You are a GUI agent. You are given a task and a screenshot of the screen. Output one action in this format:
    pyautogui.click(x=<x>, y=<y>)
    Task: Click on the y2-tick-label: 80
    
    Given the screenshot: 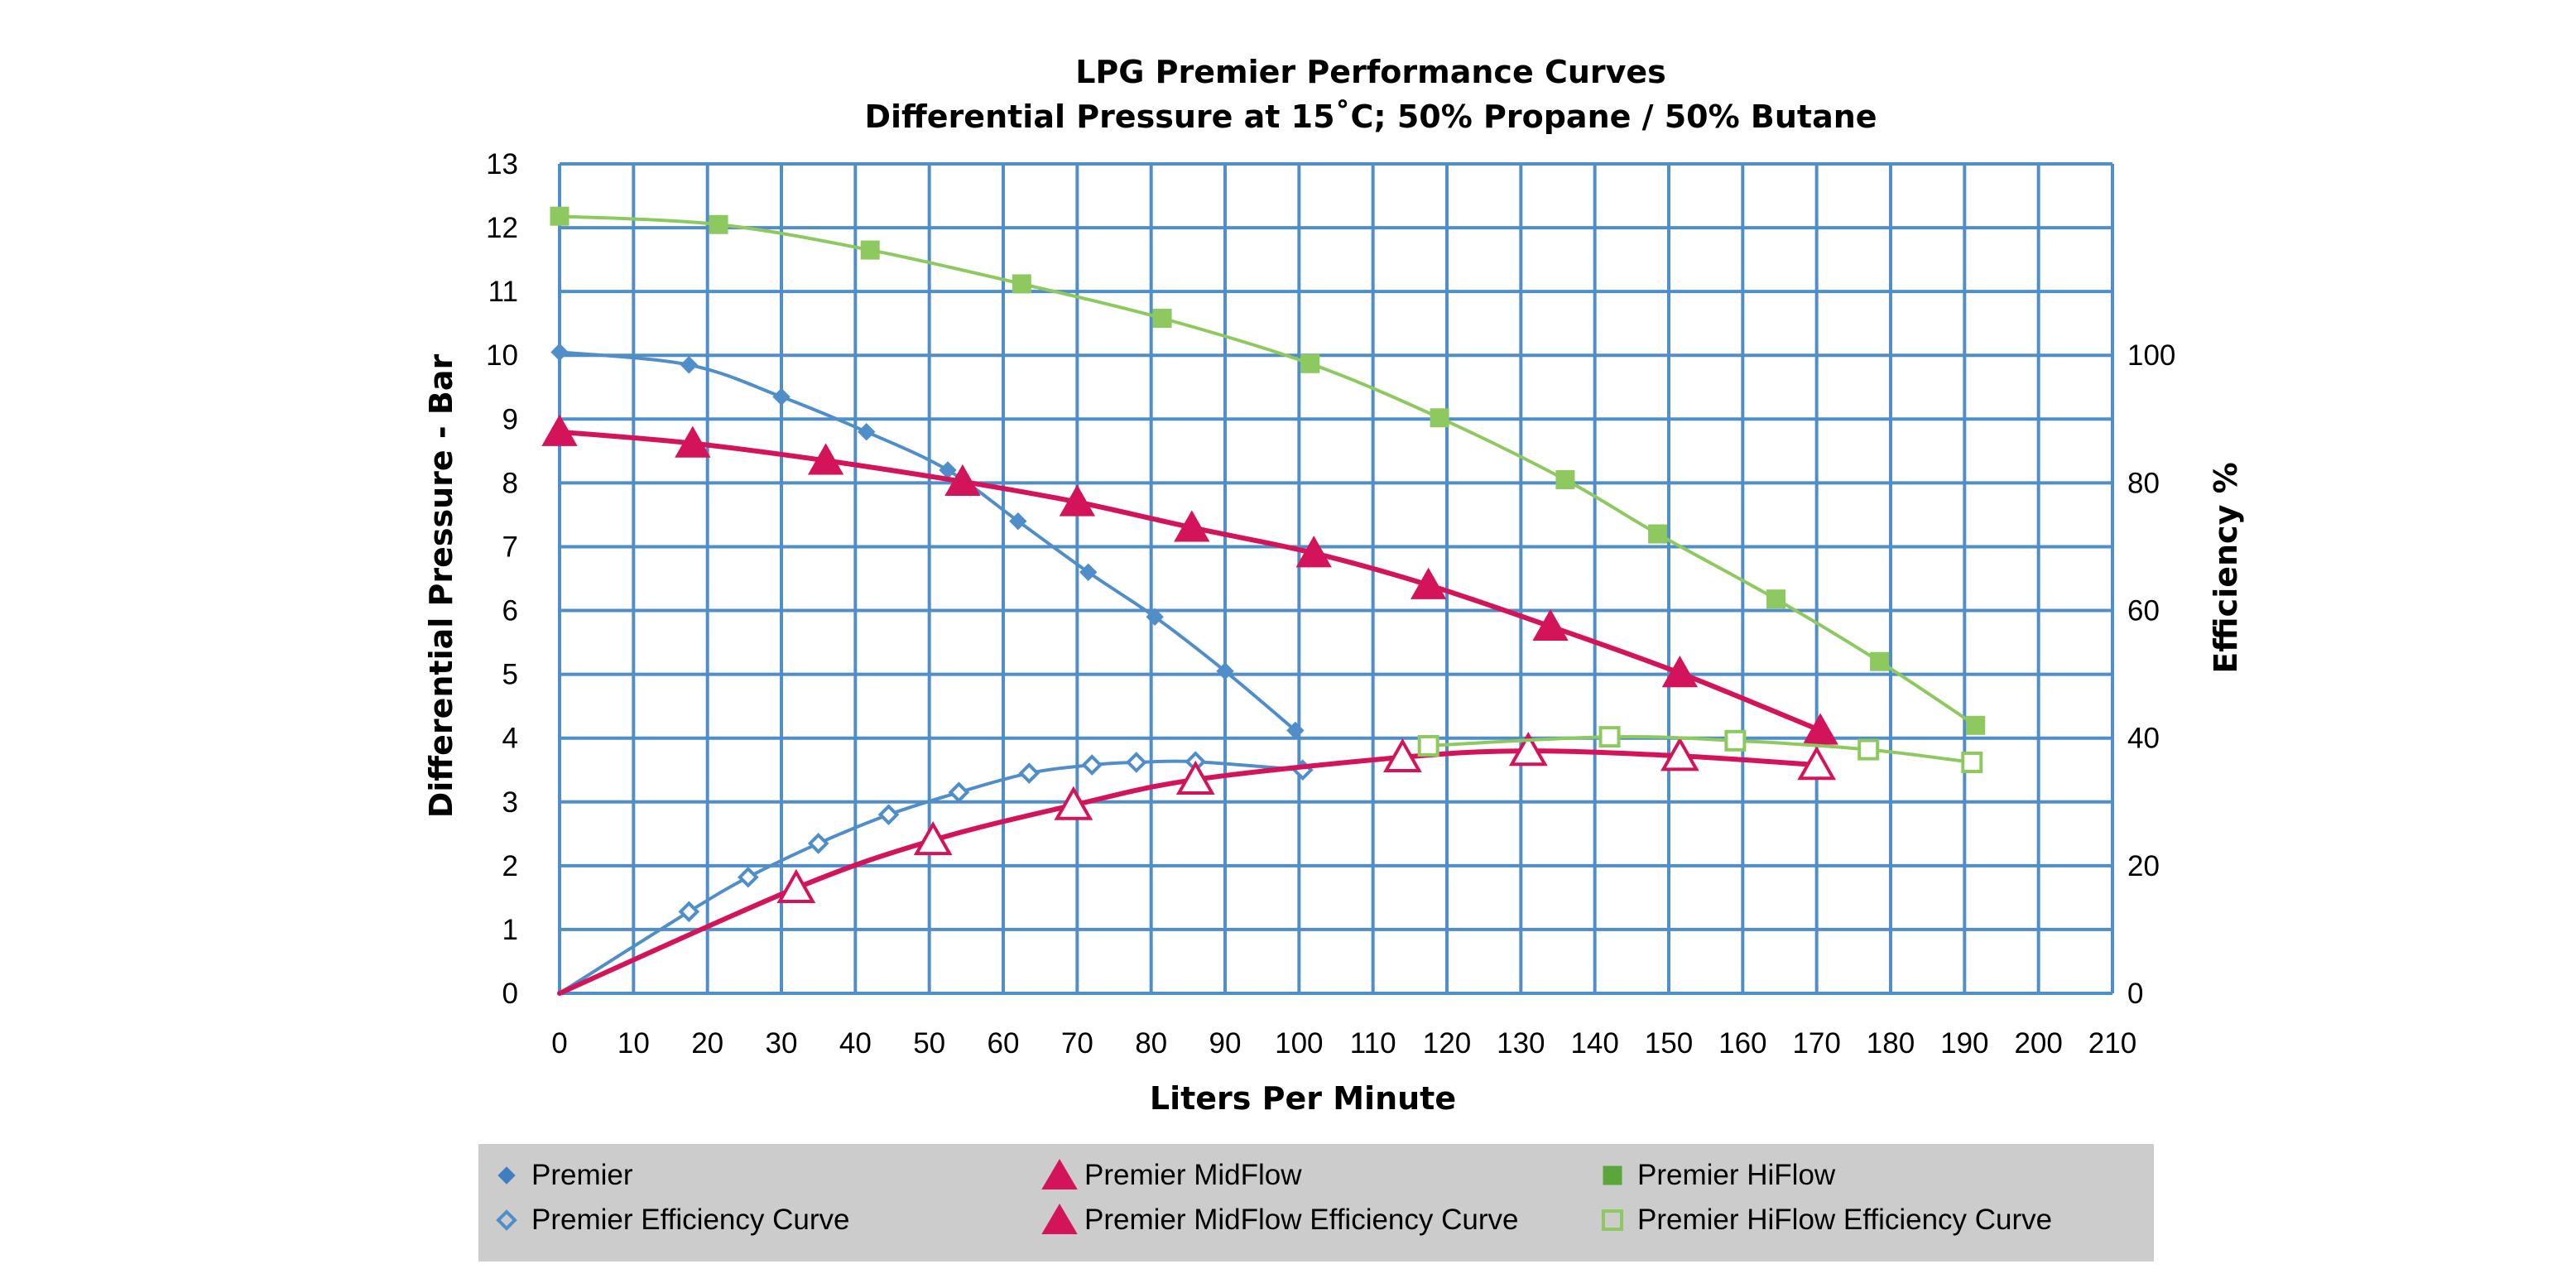 What is the action you would take?
    pyautogui.click(x=2143, y=483)
    